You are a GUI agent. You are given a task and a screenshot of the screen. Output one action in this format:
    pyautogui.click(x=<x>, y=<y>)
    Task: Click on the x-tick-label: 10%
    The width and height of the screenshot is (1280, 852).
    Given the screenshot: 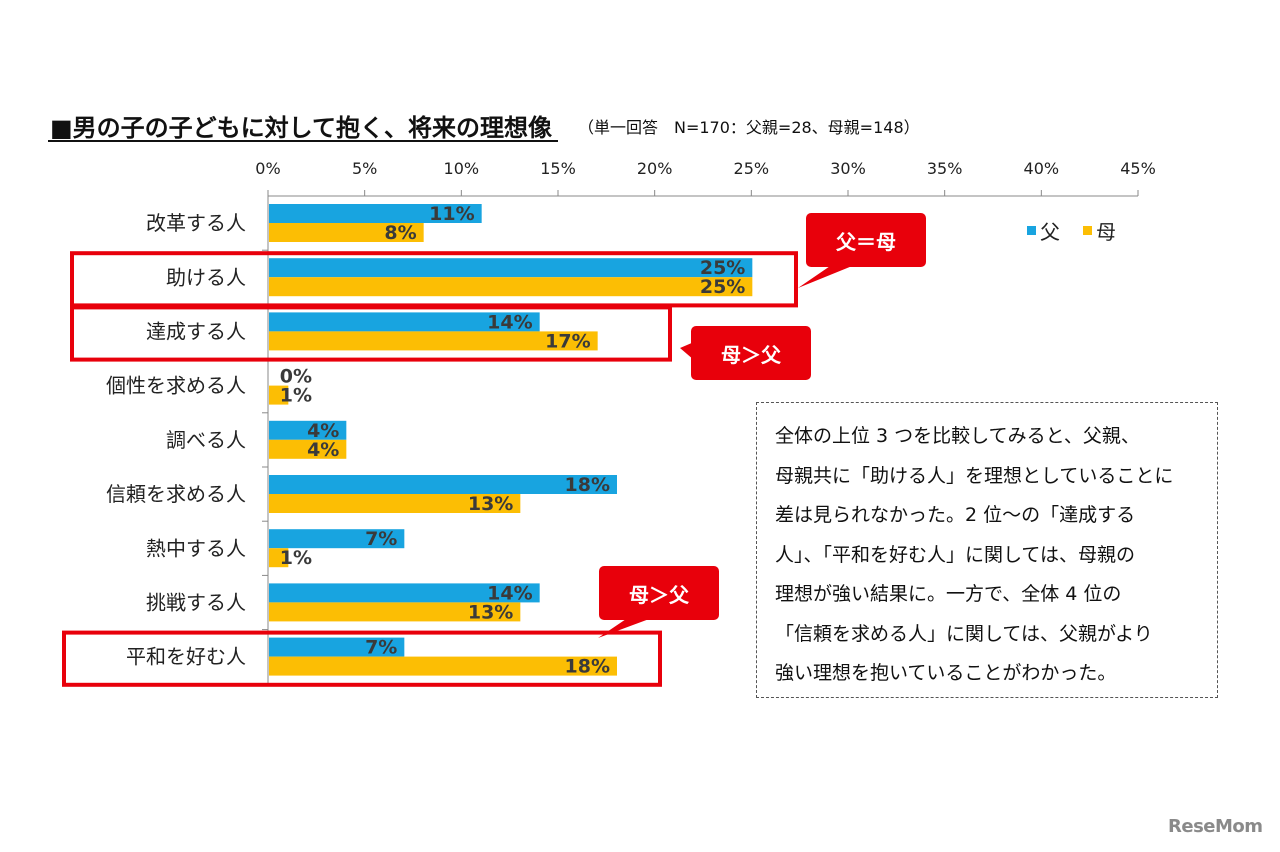 What is the action you would take?
    pyautogui.click(x=462, y=168)
    